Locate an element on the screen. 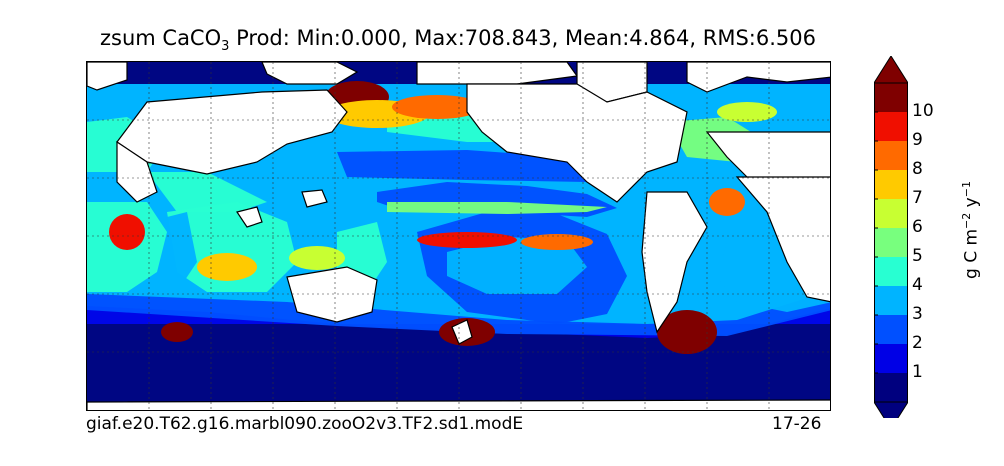  north-america is located at coordinates (577, 143).